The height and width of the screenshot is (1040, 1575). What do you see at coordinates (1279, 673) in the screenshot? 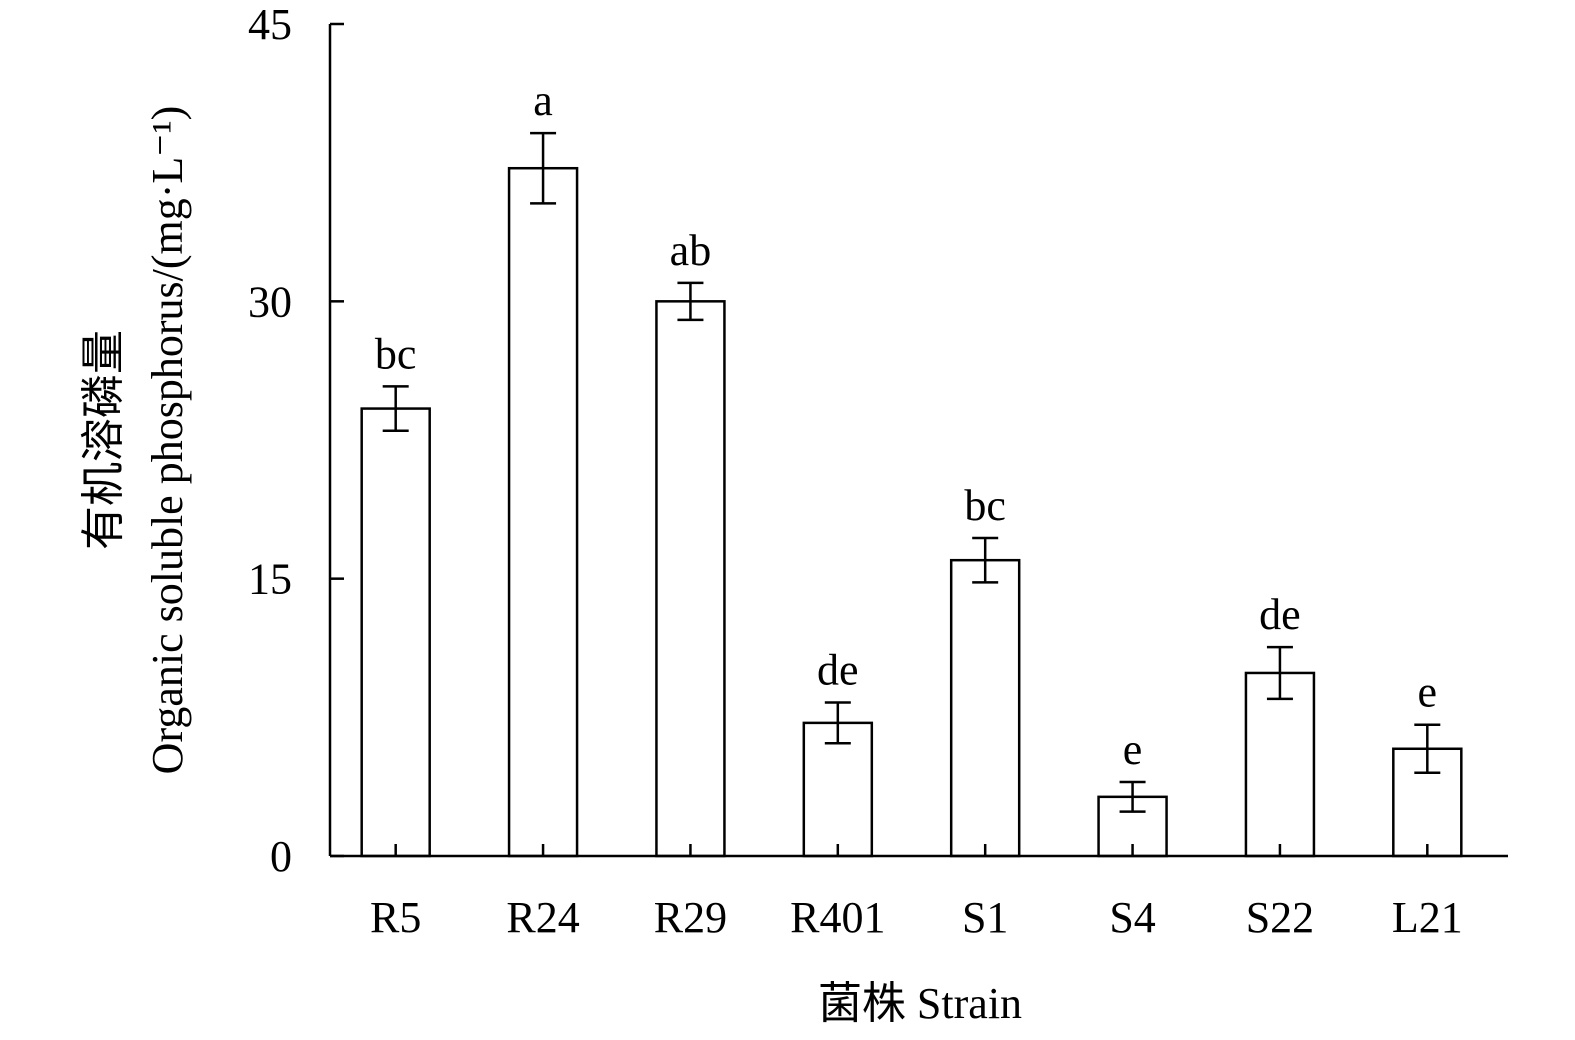
I see `error-bar-S22` at bounding box center [1279, 673].